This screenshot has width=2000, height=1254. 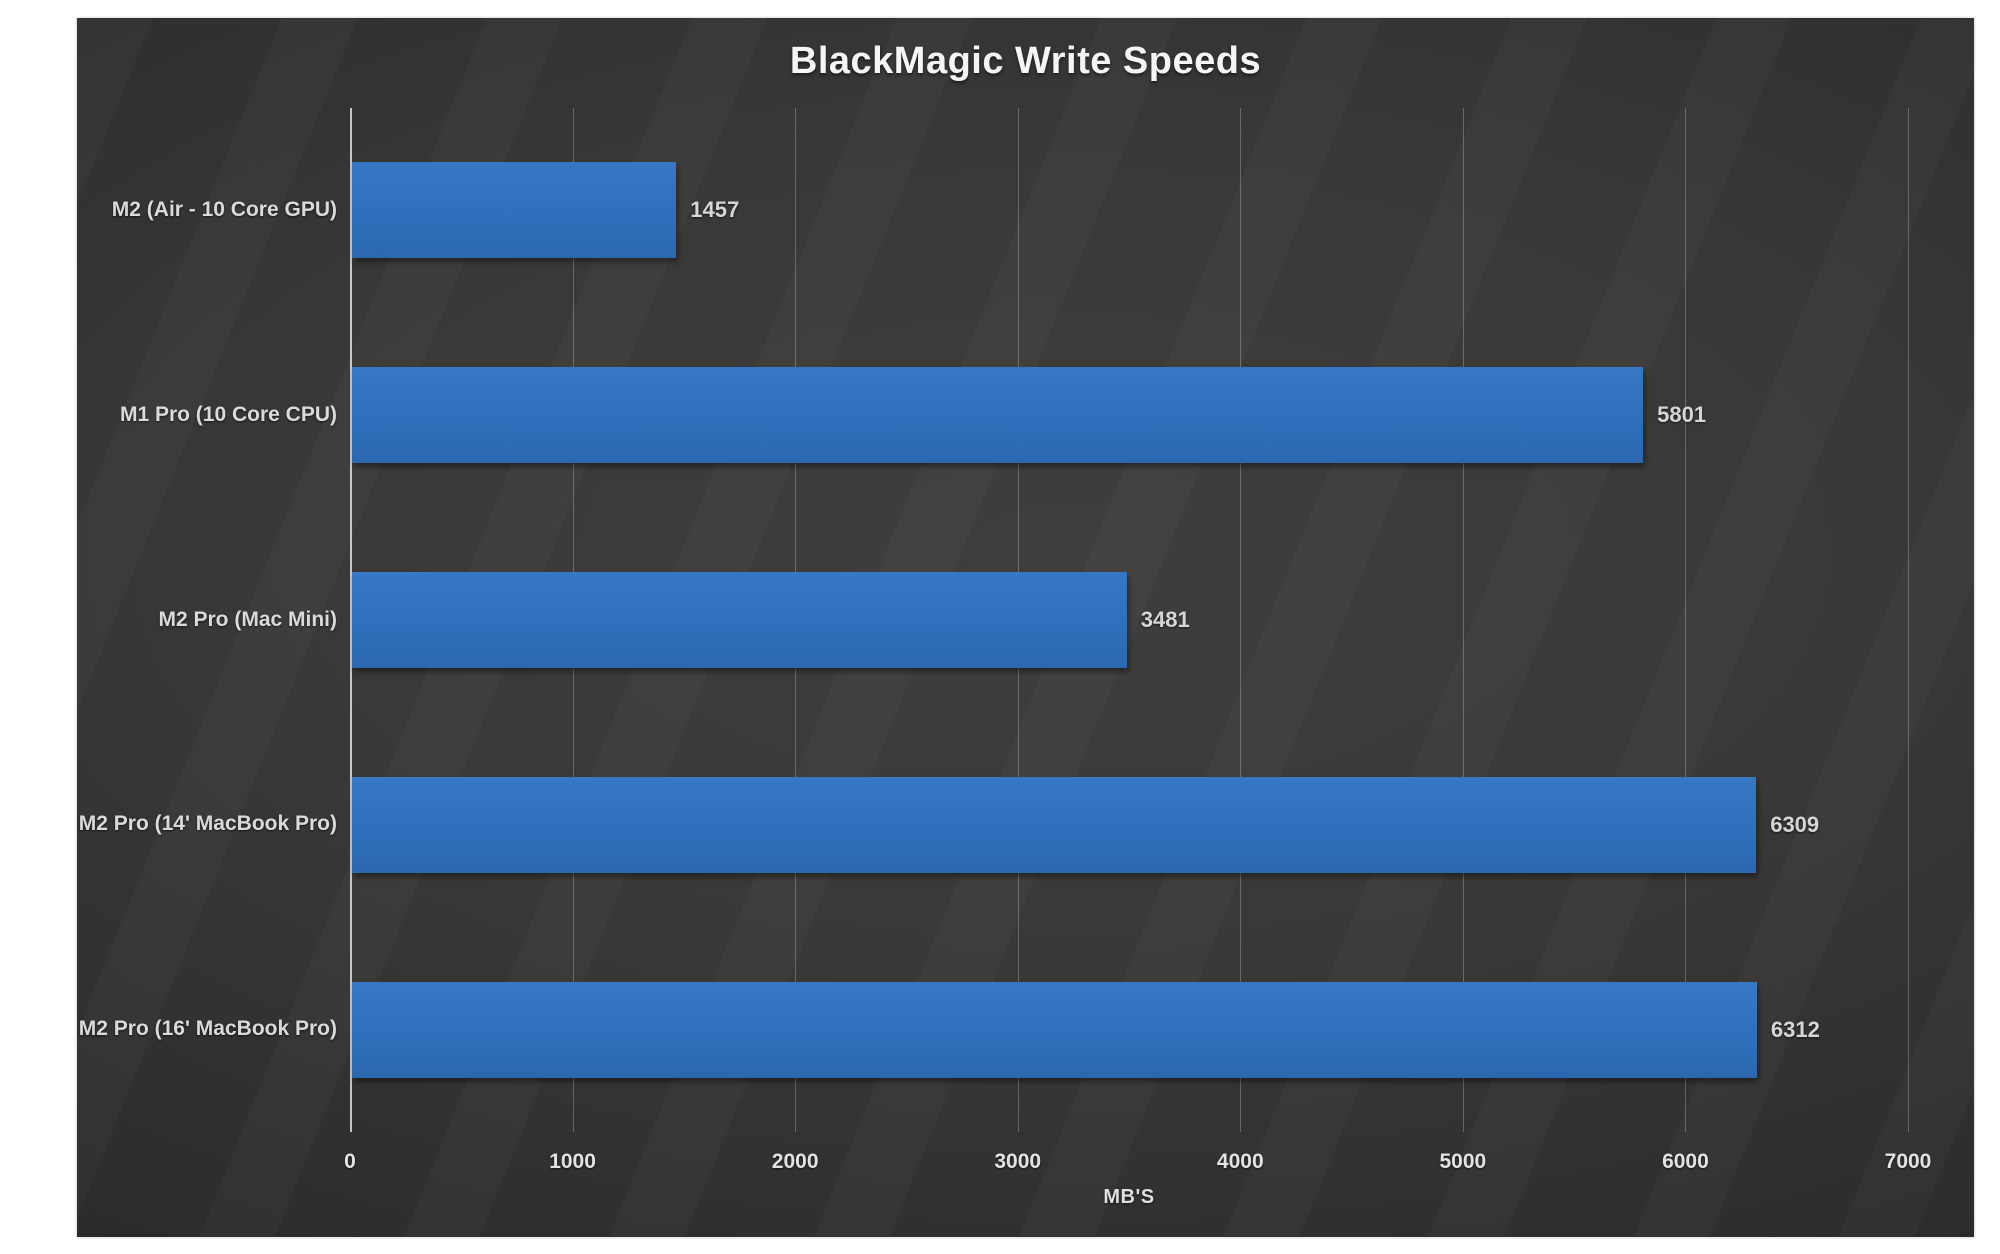 What do you see at coordinates (1682, 415) in the screenshot?
I see `bar-value-label: 5801` at bounding box center [1682, 415].